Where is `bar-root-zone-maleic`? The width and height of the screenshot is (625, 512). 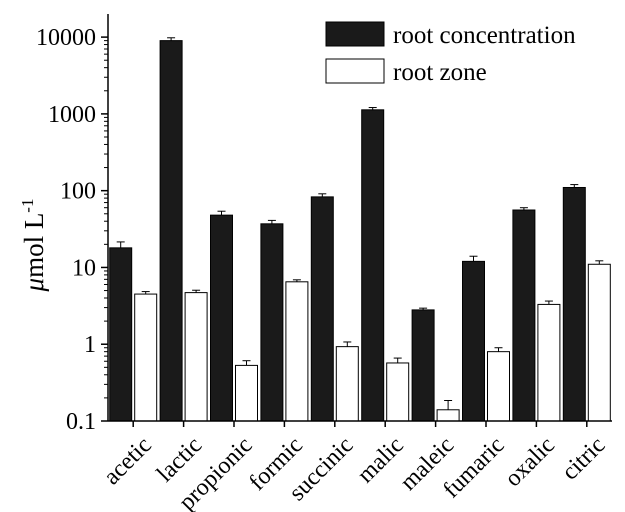 bar-root-zone-maleic is located at coordinates (448, 415).